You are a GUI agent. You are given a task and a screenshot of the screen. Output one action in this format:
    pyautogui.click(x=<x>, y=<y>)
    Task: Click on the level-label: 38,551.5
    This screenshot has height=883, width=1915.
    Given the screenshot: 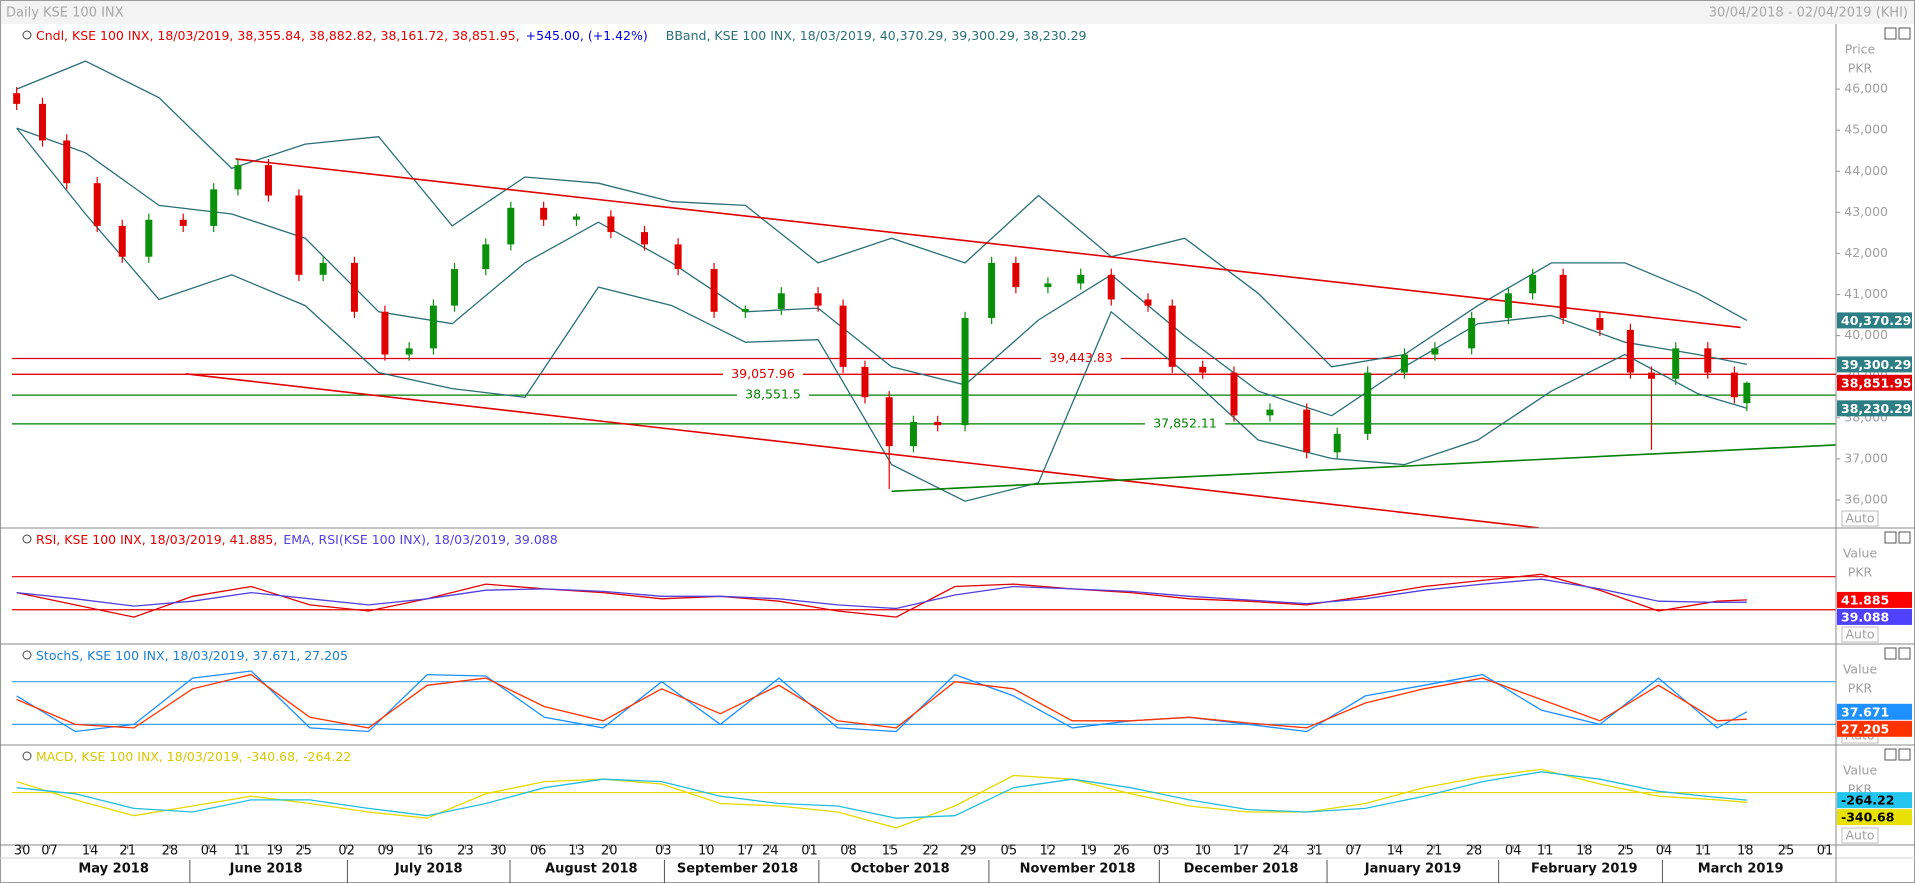 What is the action you would take?
    pyautogui.click(x=773, y=394)
    